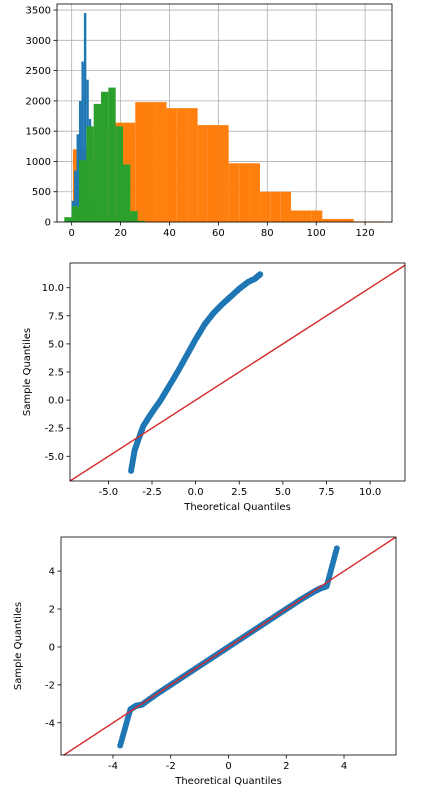 The image size is (448, 801). What do you see at coordinates (38, 162) in the screenshot?
I see `y-tick-label: 1000` at bounding box center [38, 162].